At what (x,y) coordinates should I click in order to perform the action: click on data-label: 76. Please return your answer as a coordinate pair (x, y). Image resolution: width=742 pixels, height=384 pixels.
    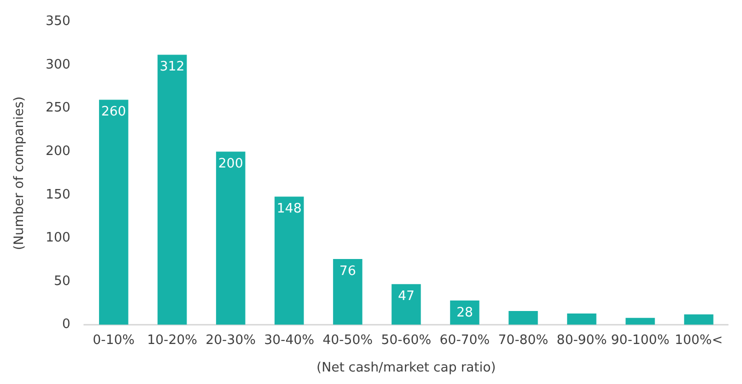
    Looking at the image, I should click on (347, 271).